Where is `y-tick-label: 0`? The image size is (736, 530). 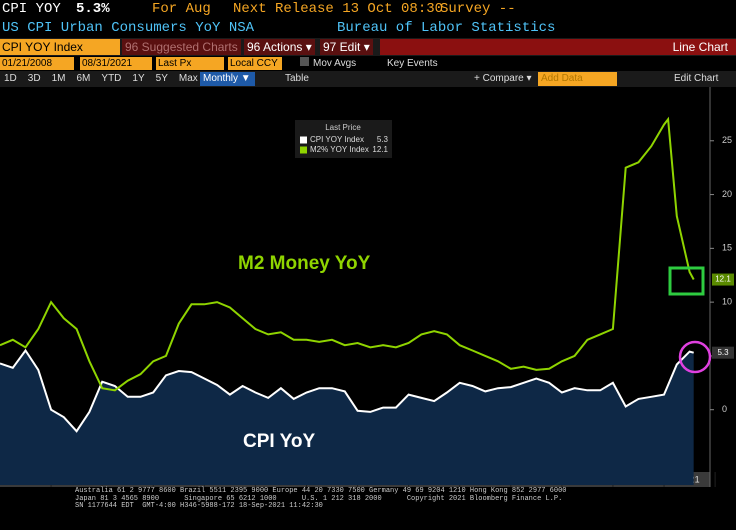
y-tick-label: 0 is located at coordinates (724, 409).